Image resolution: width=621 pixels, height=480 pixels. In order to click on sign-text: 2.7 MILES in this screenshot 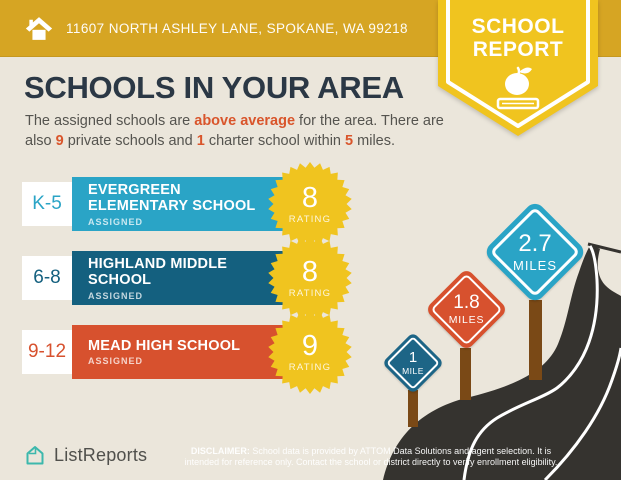, I will do `click(535, 252)`.